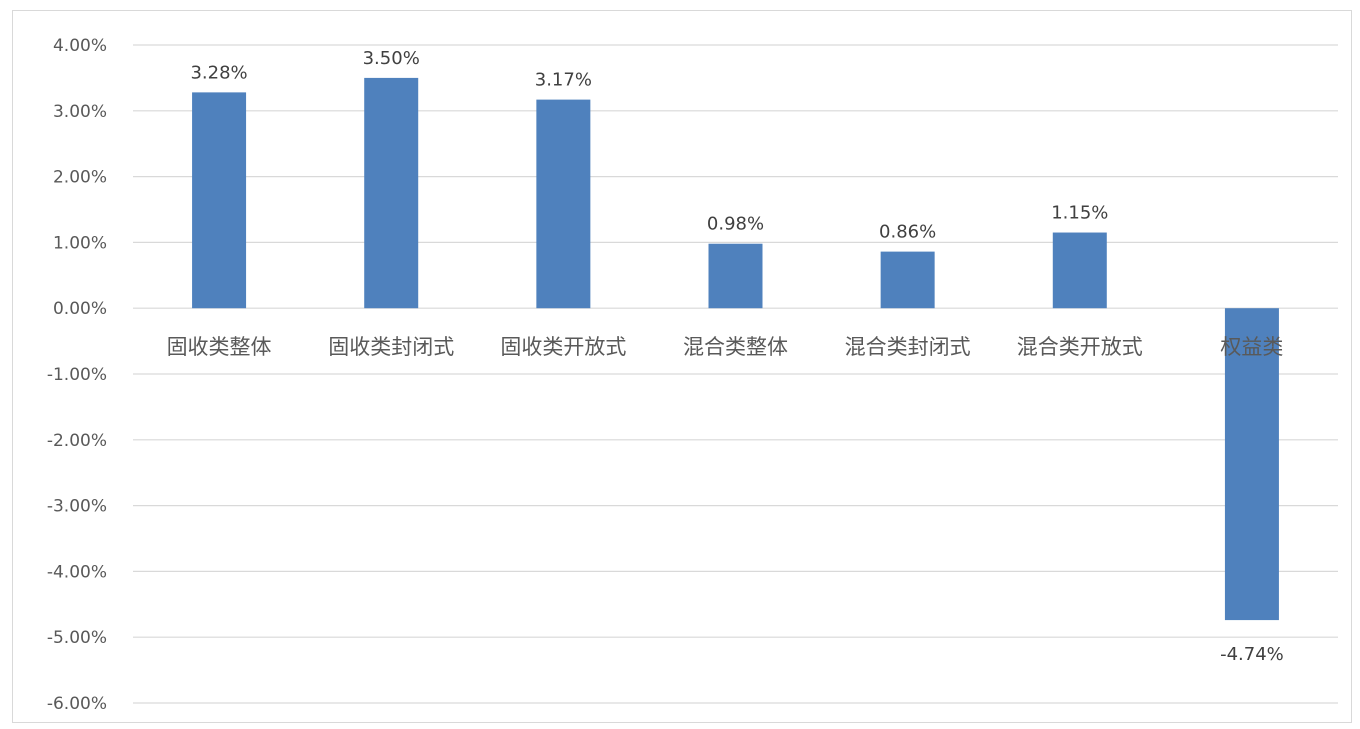 This screenshot has width=1360, height=729. What do you see at coordinates (218, 72) in the screenshot?
I see `data-label: 3.28%` at bounding box center [218, 72].